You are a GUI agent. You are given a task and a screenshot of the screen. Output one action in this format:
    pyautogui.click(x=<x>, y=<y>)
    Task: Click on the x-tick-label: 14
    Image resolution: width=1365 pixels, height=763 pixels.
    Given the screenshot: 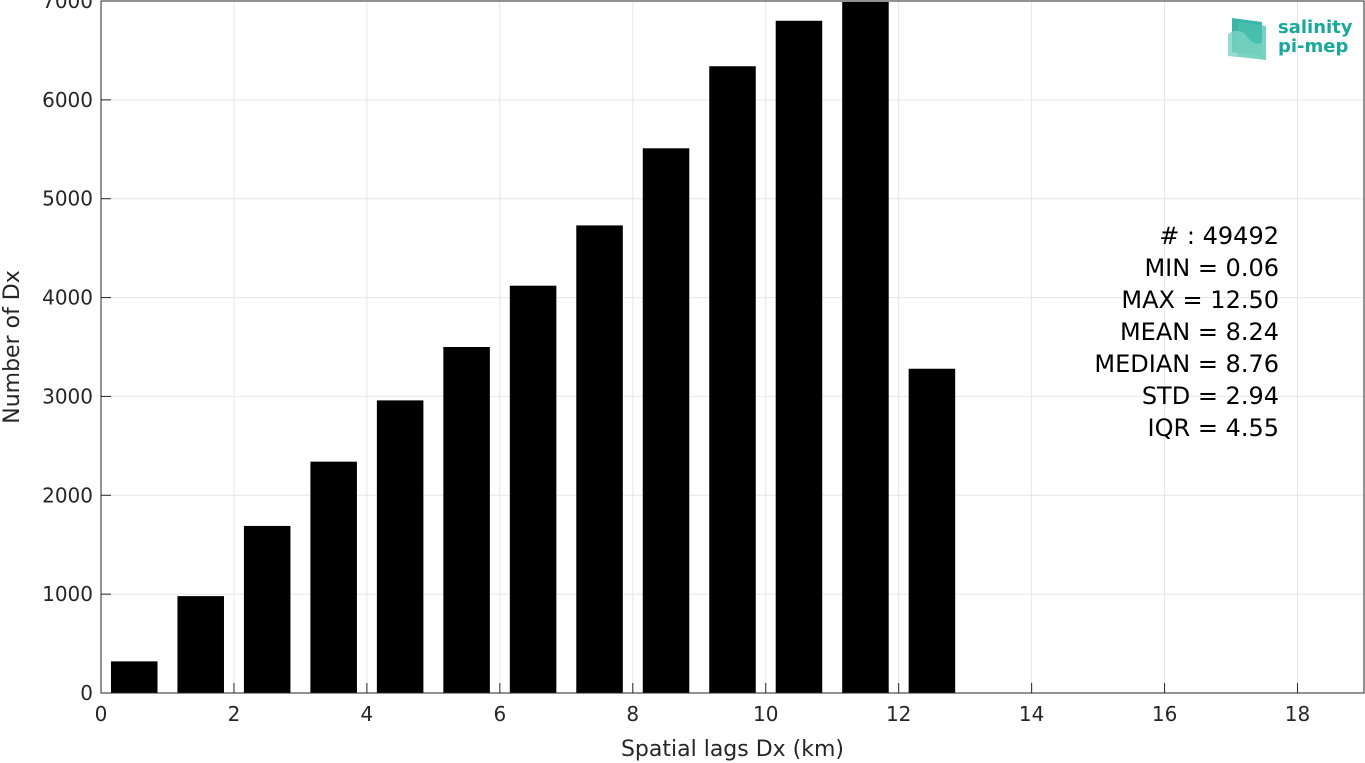 What is the action you would take?
    pyautogui.click(x=1031, y=714)
    